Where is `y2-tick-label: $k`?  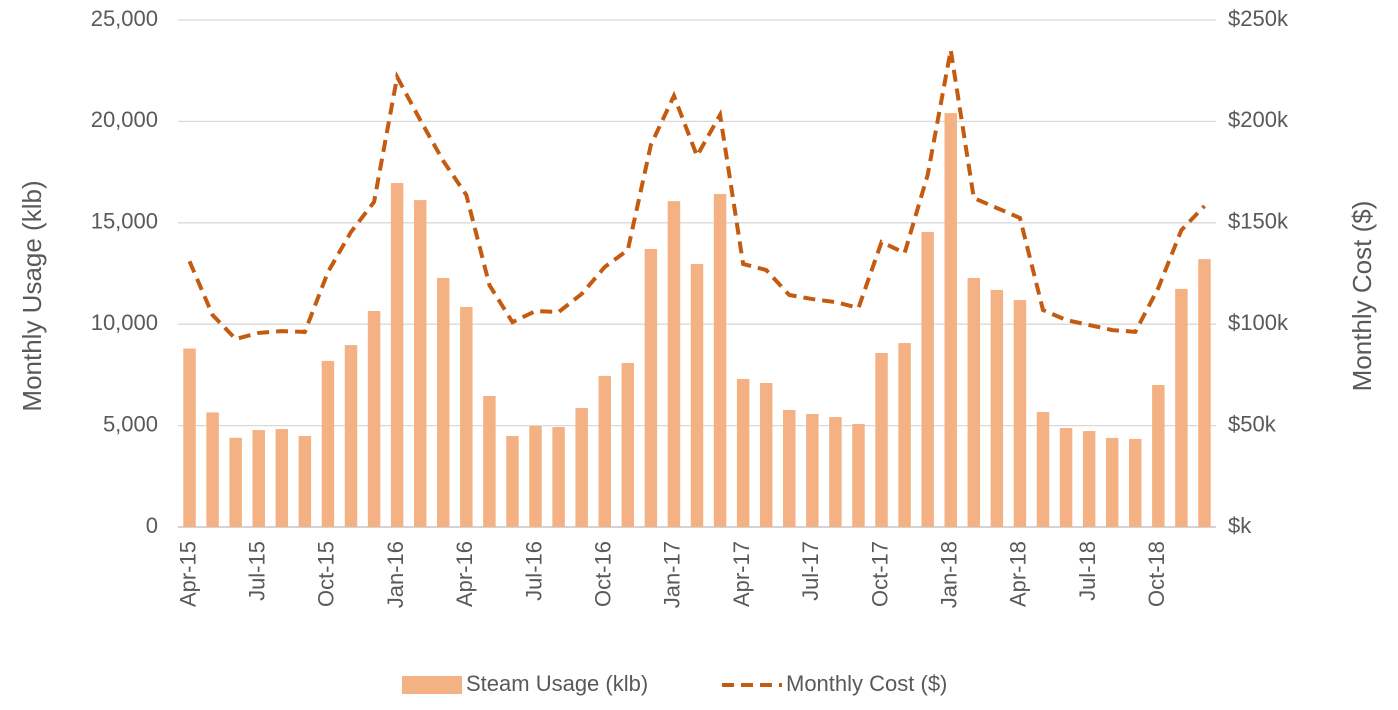 y2-tick-label: $k is located at coordinates (1240, 525).